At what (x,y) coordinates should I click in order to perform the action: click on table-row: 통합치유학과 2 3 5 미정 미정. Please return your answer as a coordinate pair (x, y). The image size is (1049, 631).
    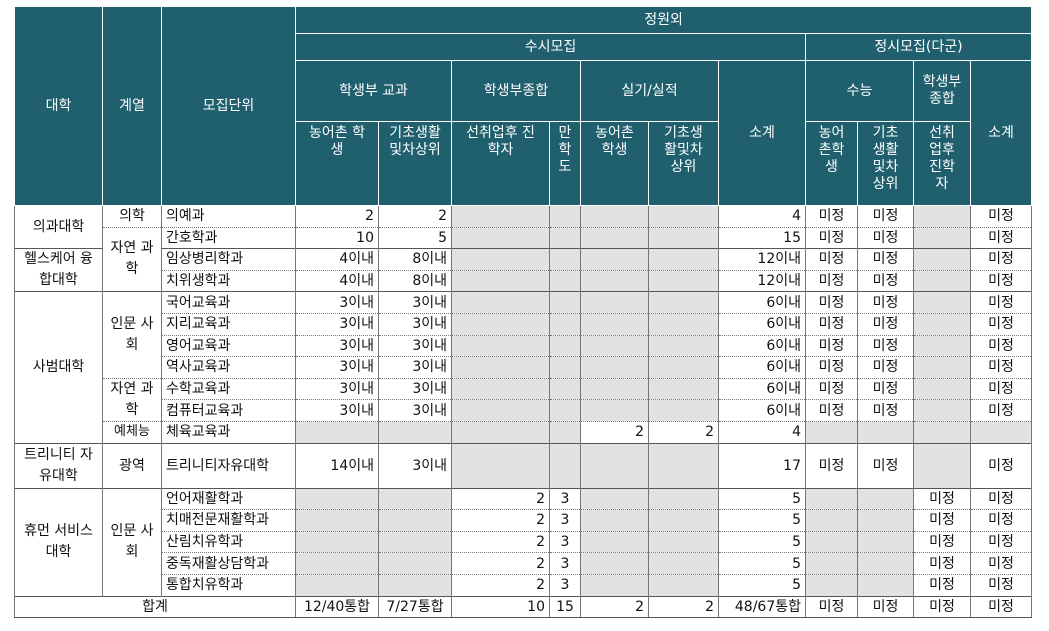
    Looking at the image, I should click on (524, 585).